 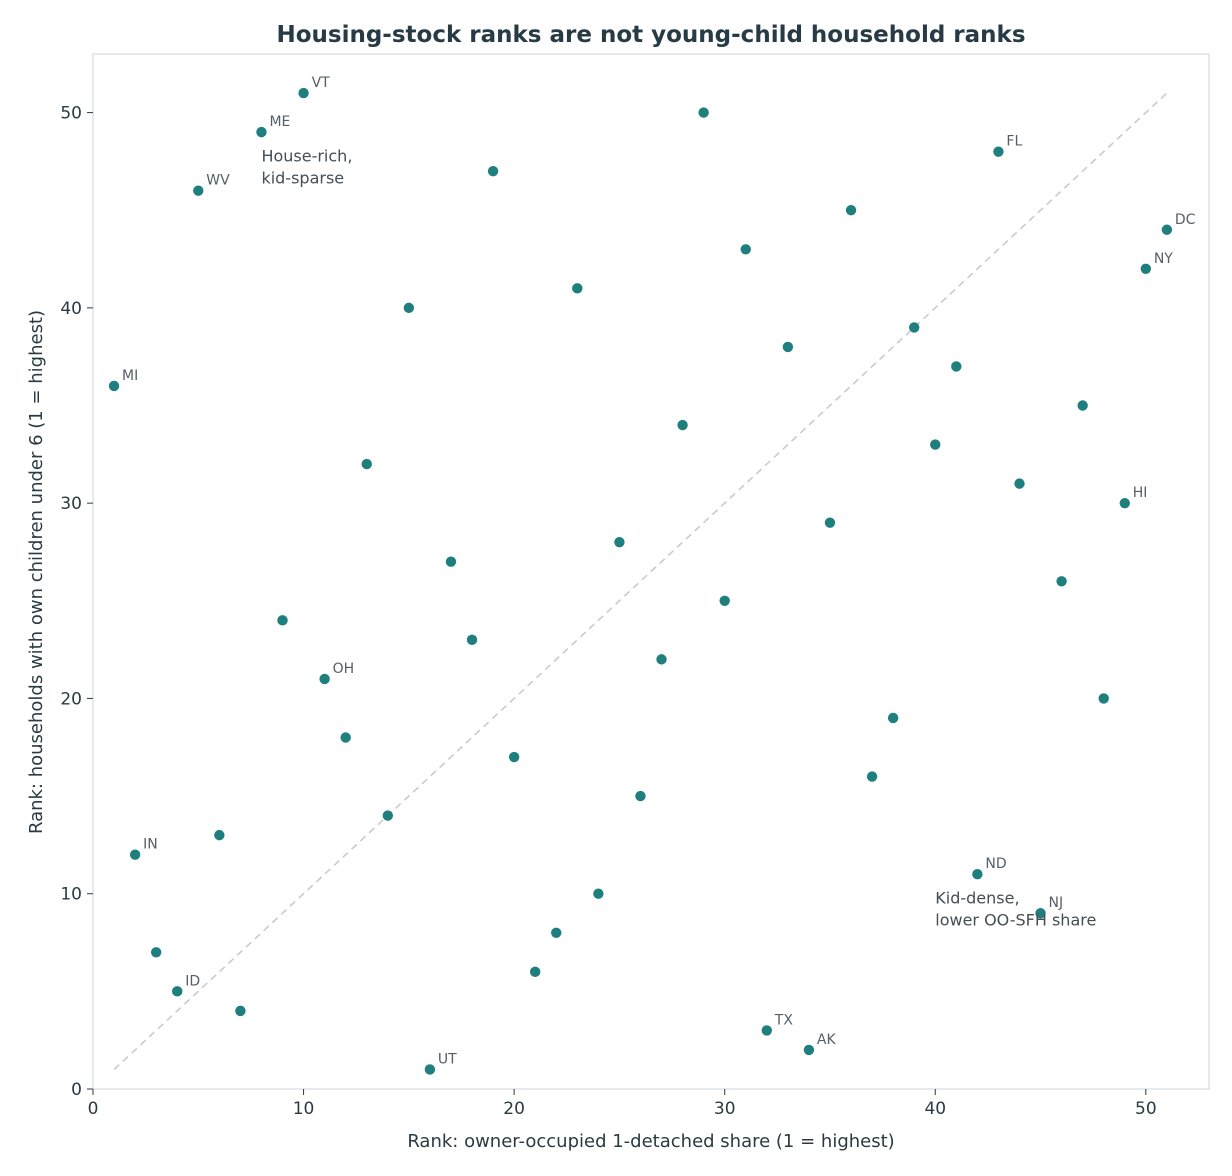 I want to click on x-tick-label: 0, so click(x=93, y=1109).